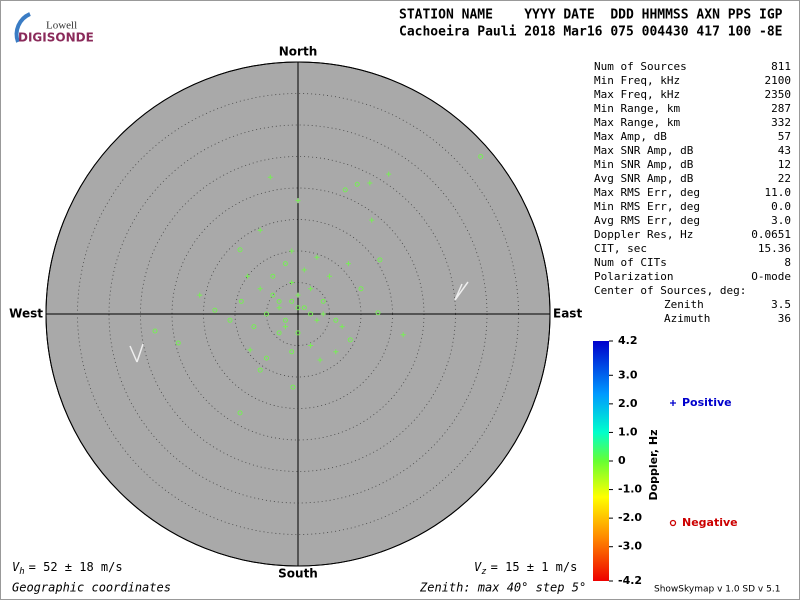 Image resolution: width=800 pixels, height=600 pixels. What do you see at coordinates (771, 276) in the screenshot?
I see `stat-value: O-mode` at bounding box center [771, 276].